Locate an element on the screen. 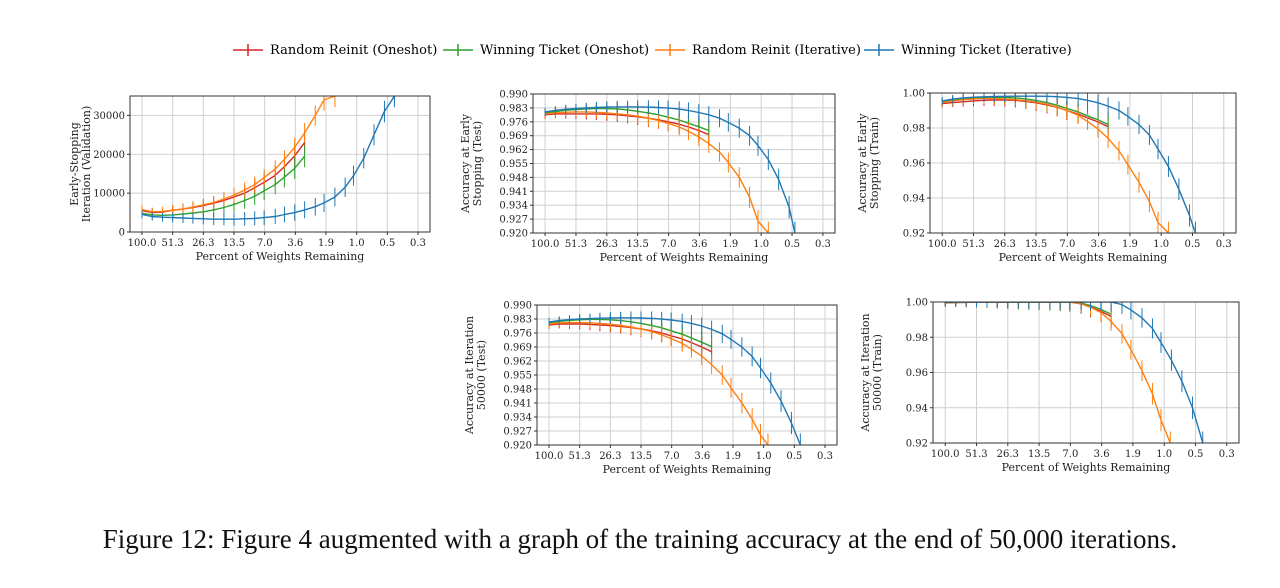  y-tick-label: 20000 is located at coordinates (109, 155).